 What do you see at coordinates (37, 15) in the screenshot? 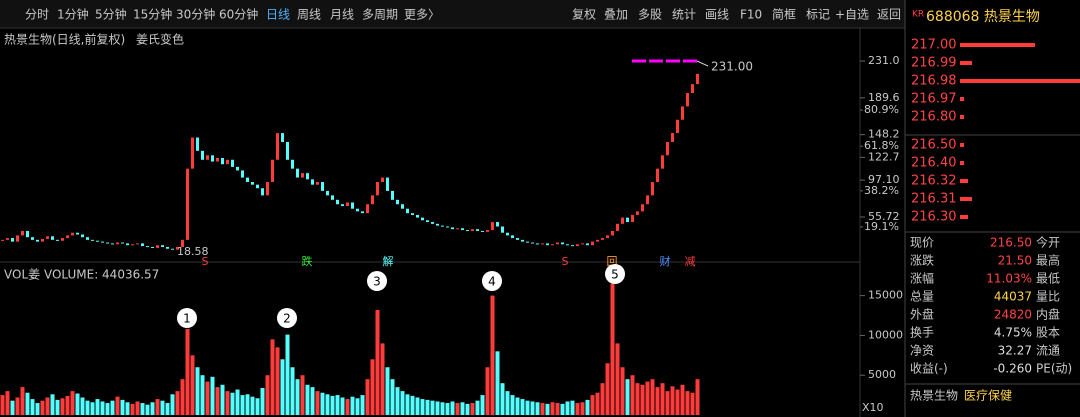
I see `toolbar-item: 分时` at bounding box center [37, 15].